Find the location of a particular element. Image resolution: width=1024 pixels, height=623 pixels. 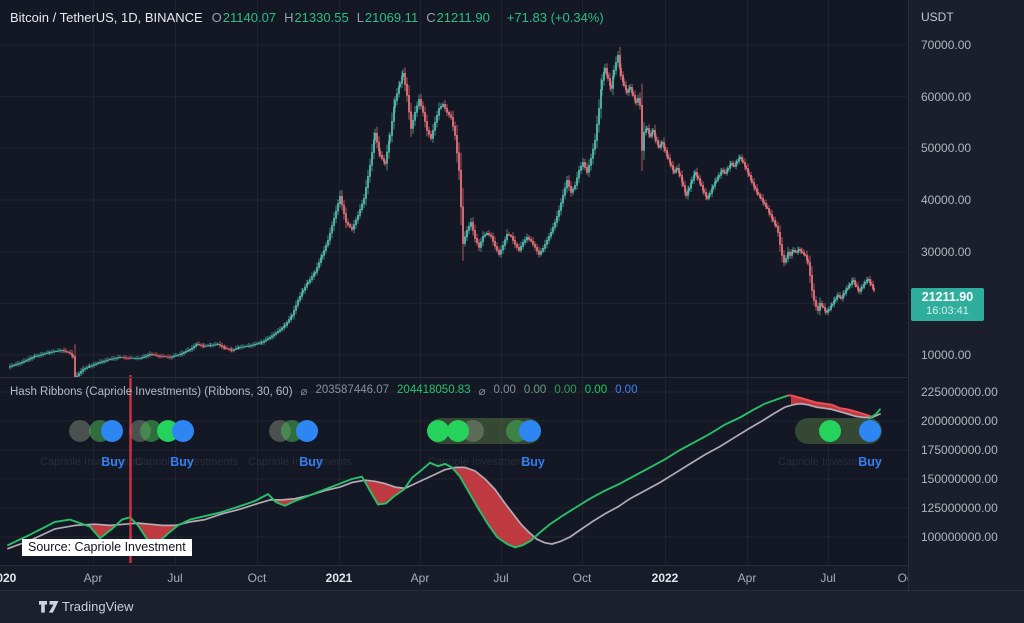

ohlc-h-label: H is located at coordinates (289, 17).